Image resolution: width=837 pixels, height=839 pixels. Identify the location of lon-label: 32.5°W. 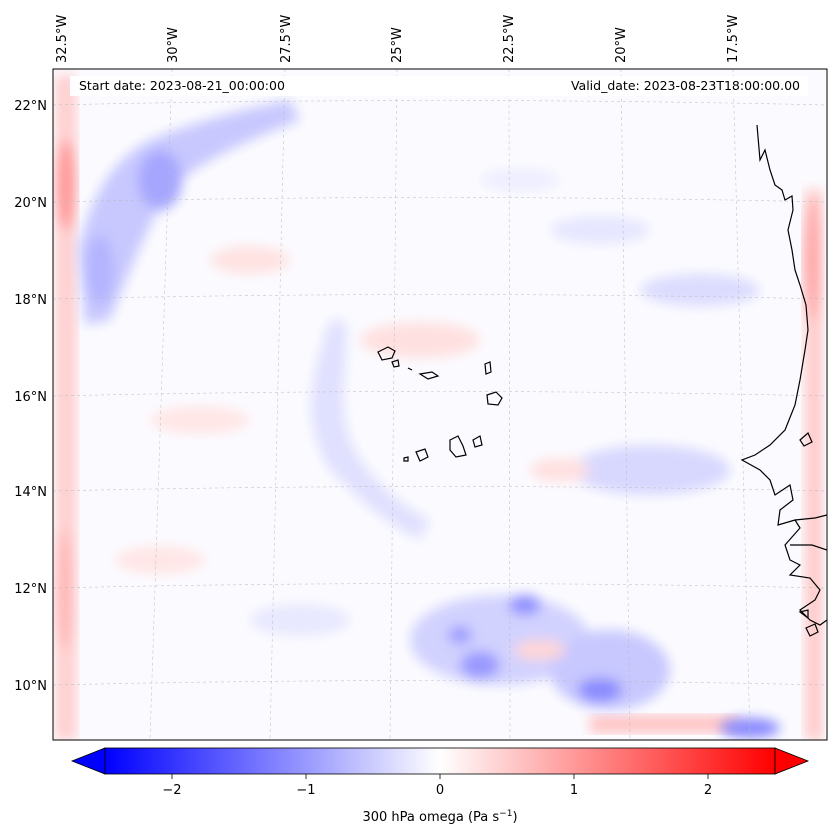
(62, 39).